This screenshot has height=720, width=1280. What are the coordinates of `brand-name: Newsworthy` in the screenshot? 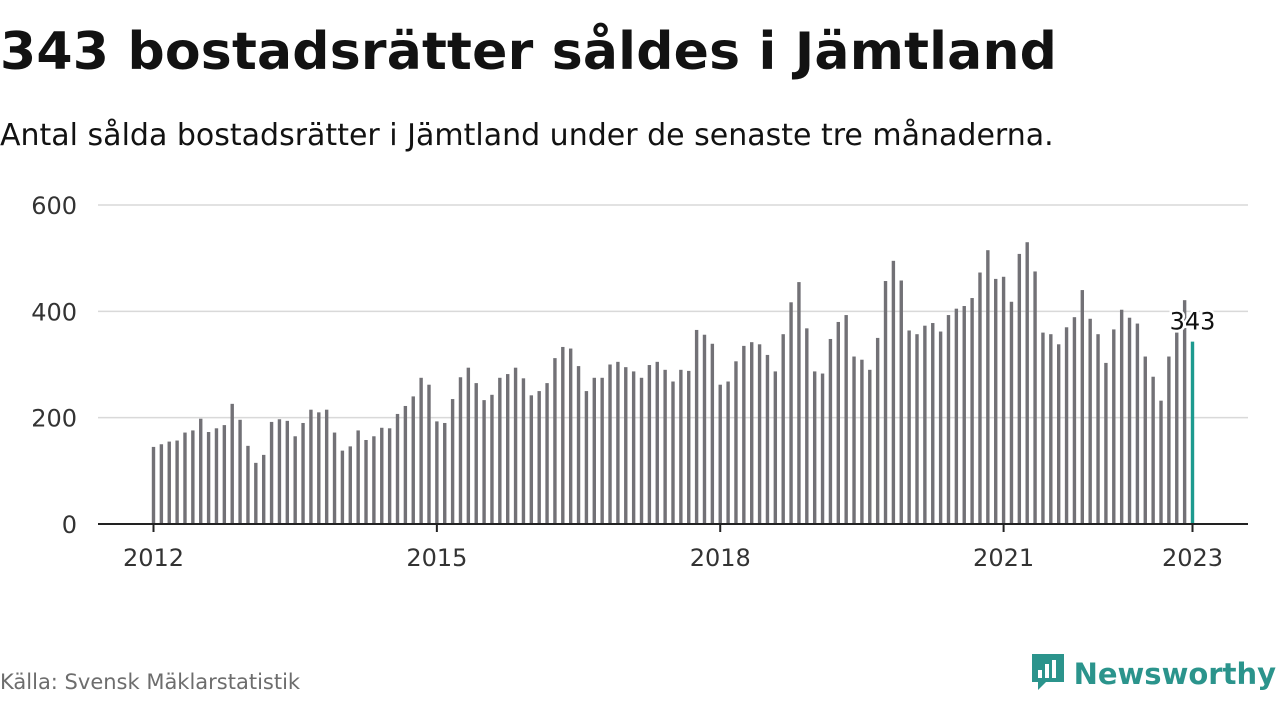 It's located at (1174, 674).